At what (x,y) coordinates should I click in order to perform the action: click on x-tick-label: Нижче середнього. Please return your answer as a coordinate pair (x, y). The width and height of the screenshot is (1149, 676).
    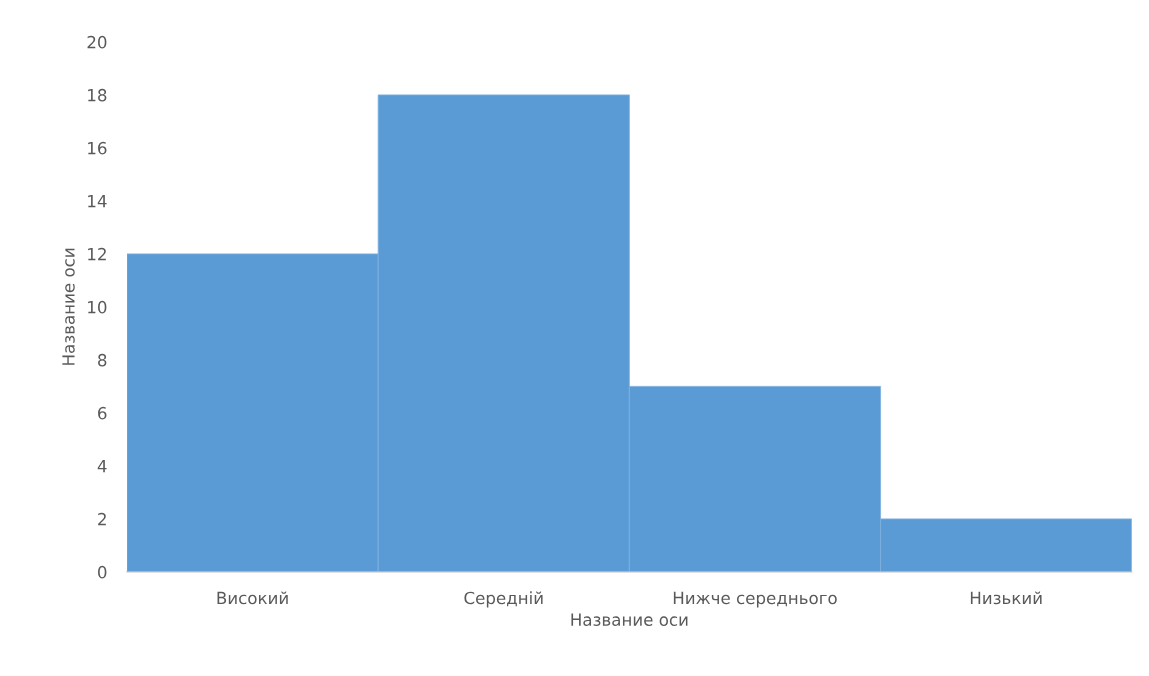
    Looking at the image, I should click on (755, 599).